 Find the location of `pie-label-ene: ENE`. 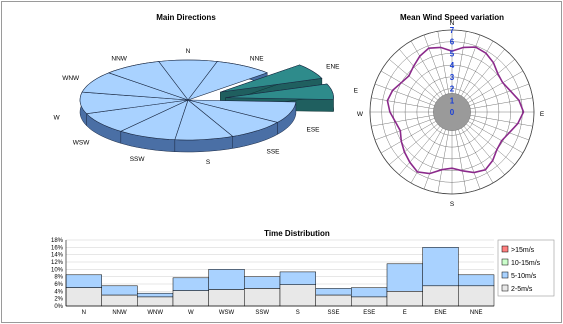

pie-label-ene: ENE is located at coordinates (333, 67).